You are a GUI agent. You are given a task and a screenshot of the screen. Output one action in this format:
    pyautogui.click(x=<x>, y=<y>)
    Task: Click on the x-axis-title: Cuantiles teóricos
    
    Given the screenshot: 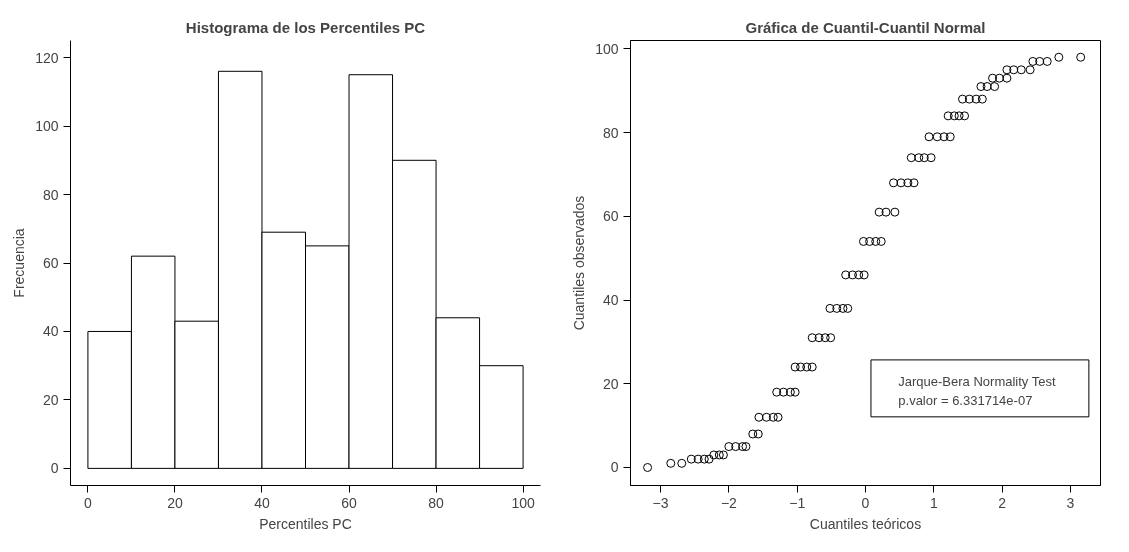 What is the action you would take?
    pyautogui.click(x=865, y=523)
    